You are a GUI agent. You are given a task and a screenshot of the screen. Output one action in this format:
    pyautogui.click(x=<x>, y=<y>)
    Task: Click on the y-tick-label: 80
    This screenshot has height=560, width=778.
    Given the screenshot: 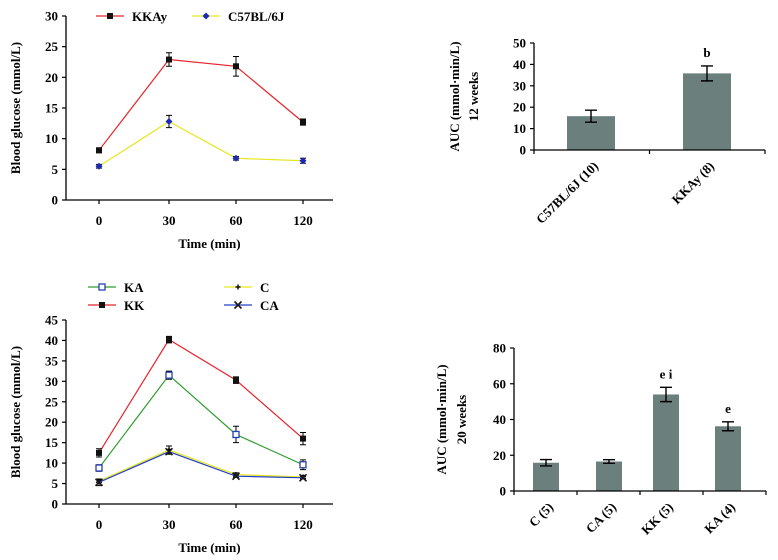 What is the action you would take?
    pyautogui.click(x=499, y=348)
    